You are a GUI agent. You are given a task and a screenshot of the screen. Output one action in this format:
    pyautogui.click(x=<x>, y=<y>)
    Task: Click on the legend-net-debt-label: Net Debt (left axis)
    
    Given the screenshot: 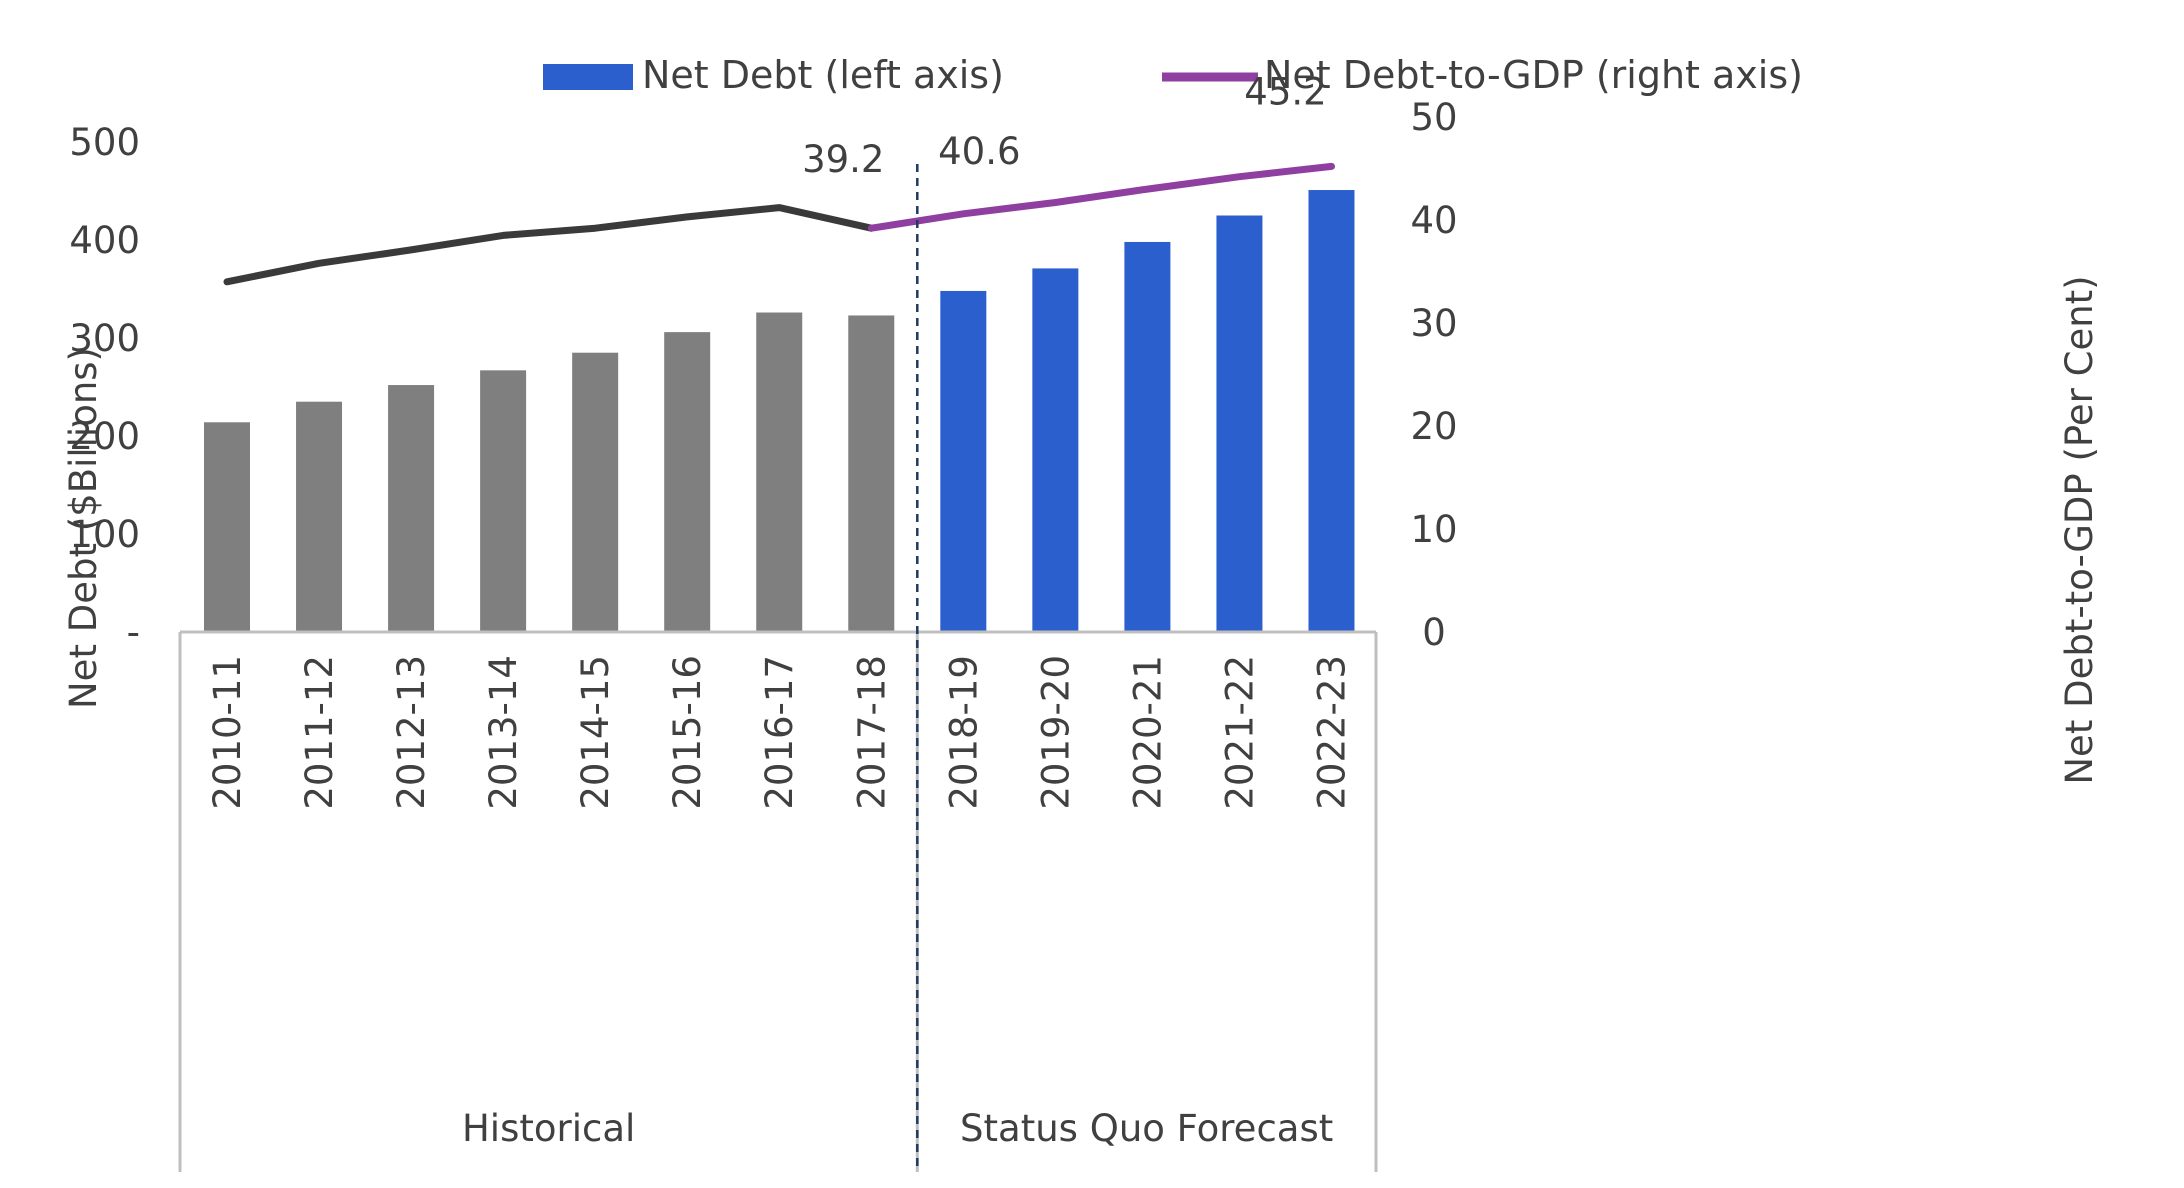 What is the action you would take?
    pyautogui.click(x=823, y=75)
    